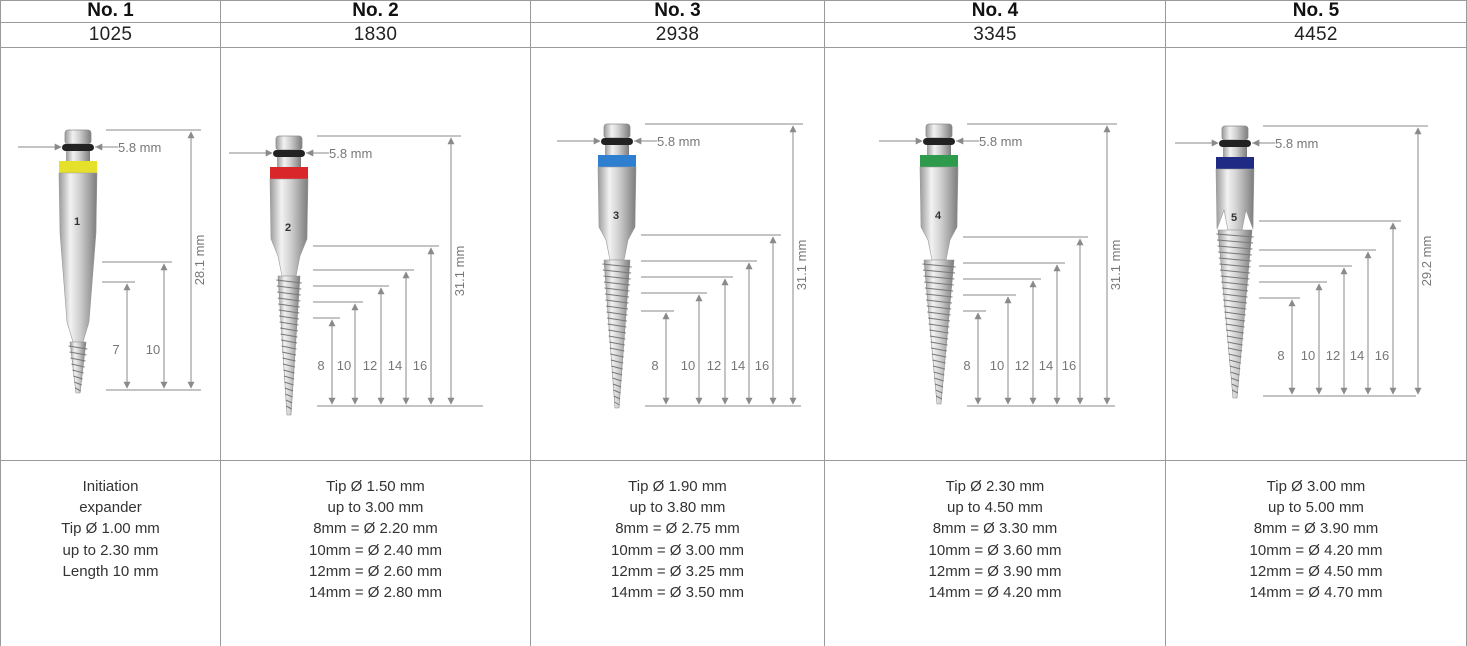 The width and height of the screenshot is (1467, 646). What do you see at coordinates (375, 486) in the screenshot?
I see `spec-line: Tip Ø 1.50 mm` at bounding box center [375, 486].